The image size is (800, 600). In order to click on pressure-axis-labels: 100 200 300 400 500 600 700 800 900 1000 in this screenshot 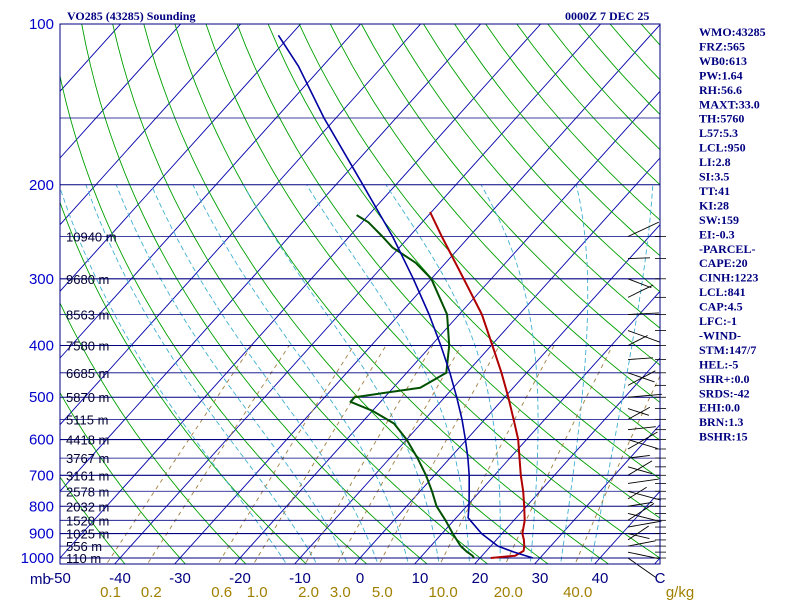, I will do `click(37, 291)`.